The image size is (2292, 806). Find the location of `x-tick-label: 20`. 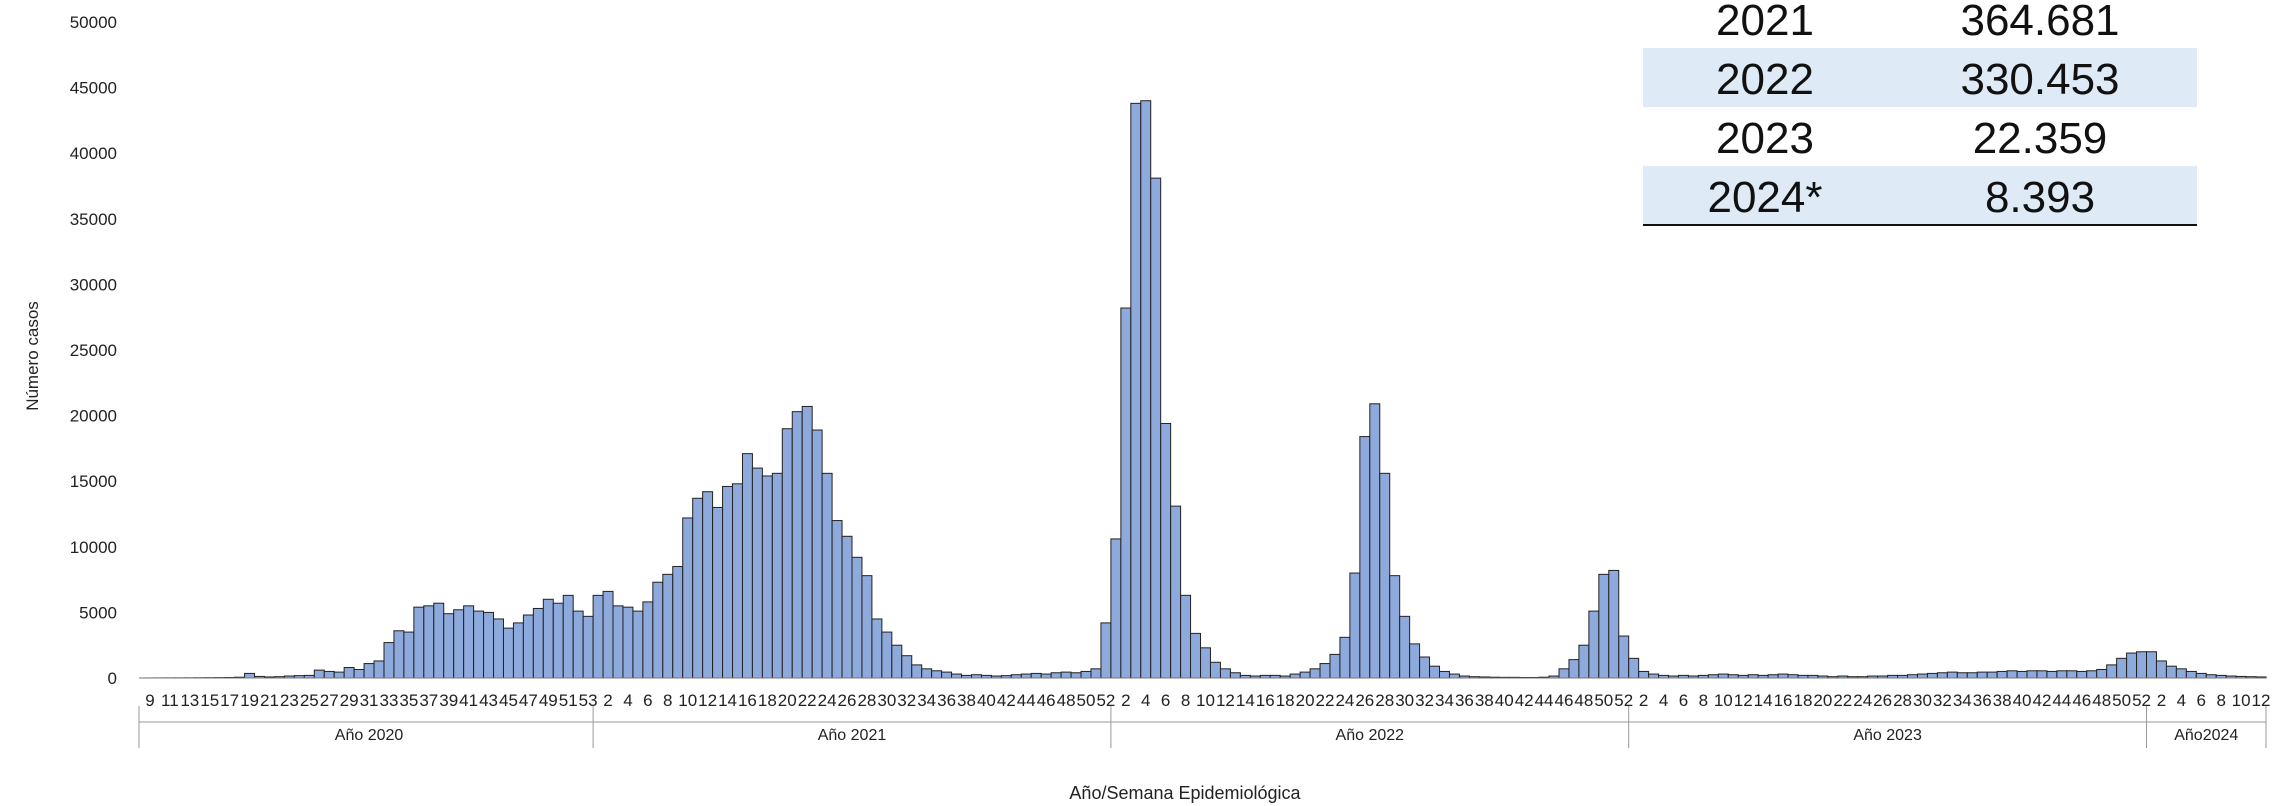

x-tick-label: 20 is located at coordinates (1305, 700).